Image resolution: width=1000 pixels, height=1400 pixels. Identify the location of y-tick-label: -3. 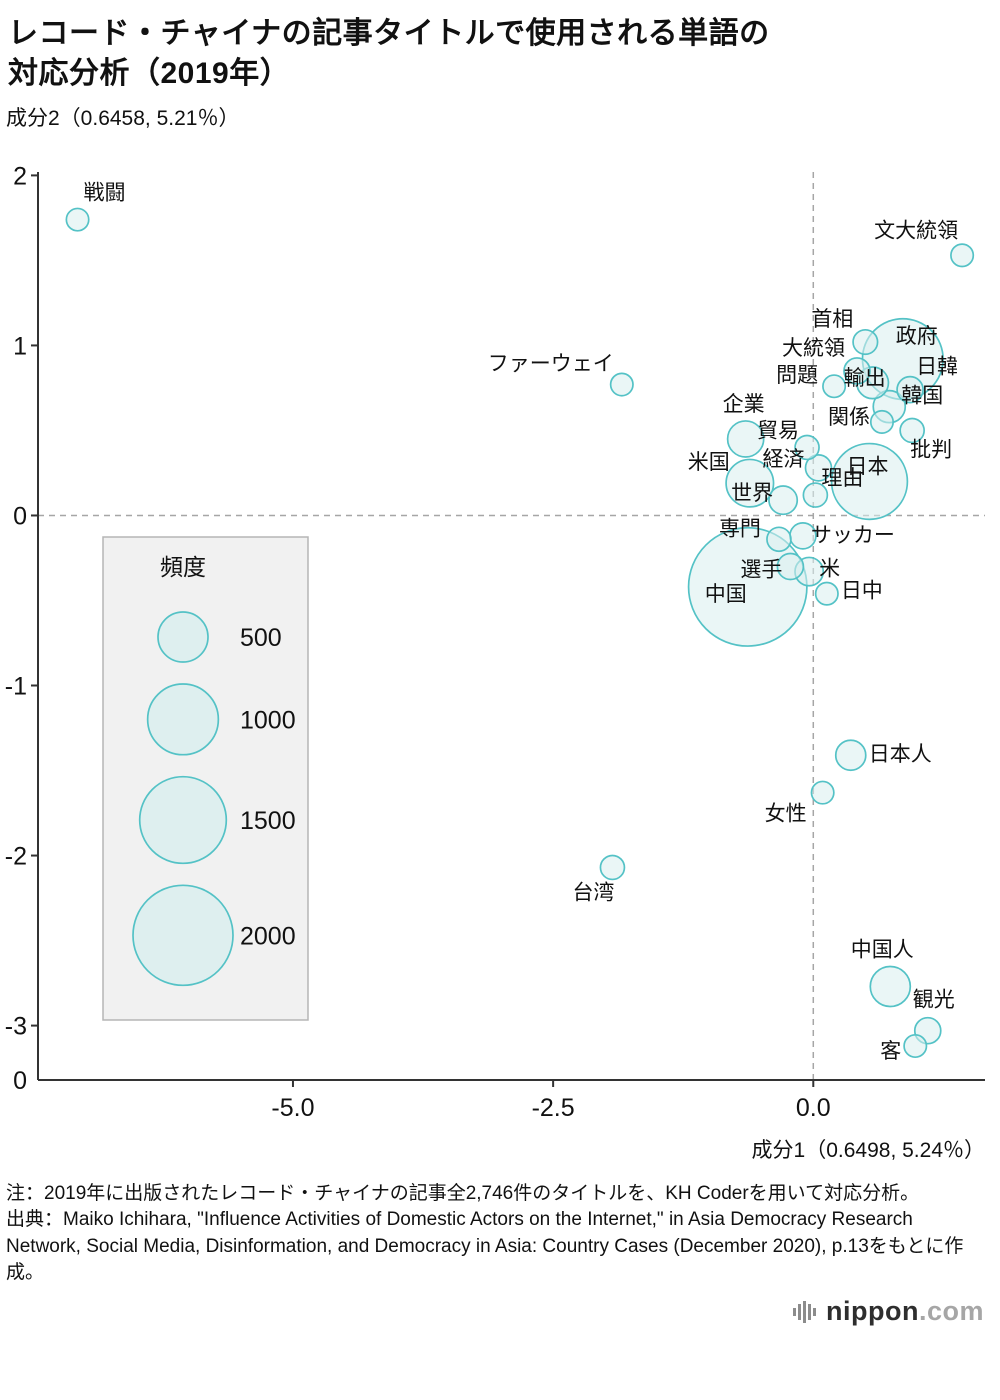
(16, 1027).